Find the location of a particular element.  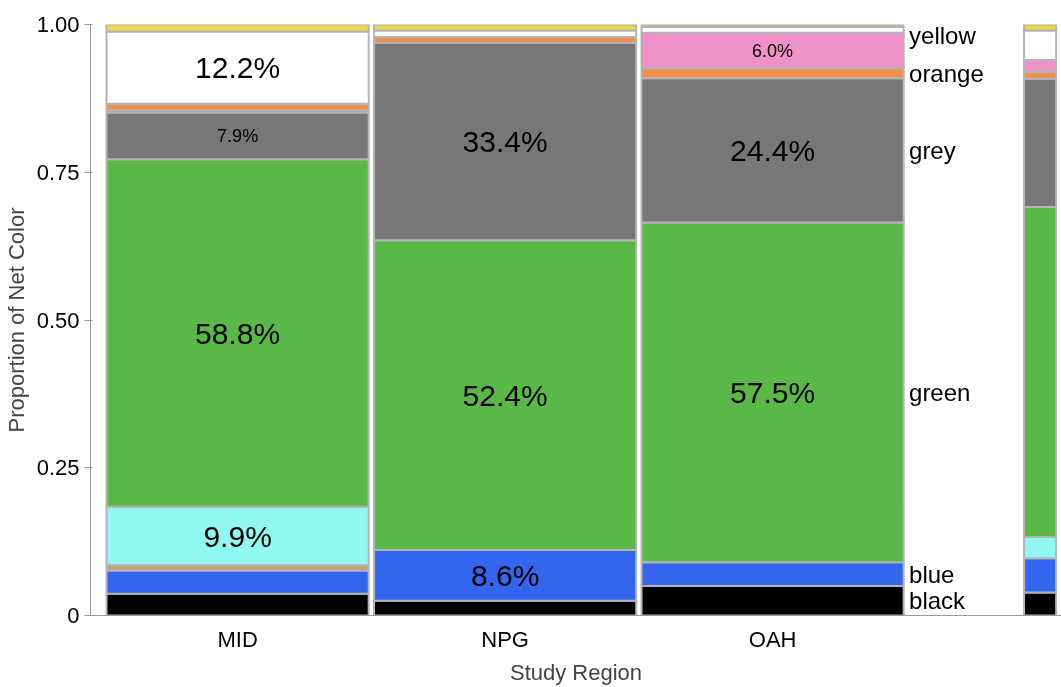

data-label: 12.2% is located at coordinates (238, 68).